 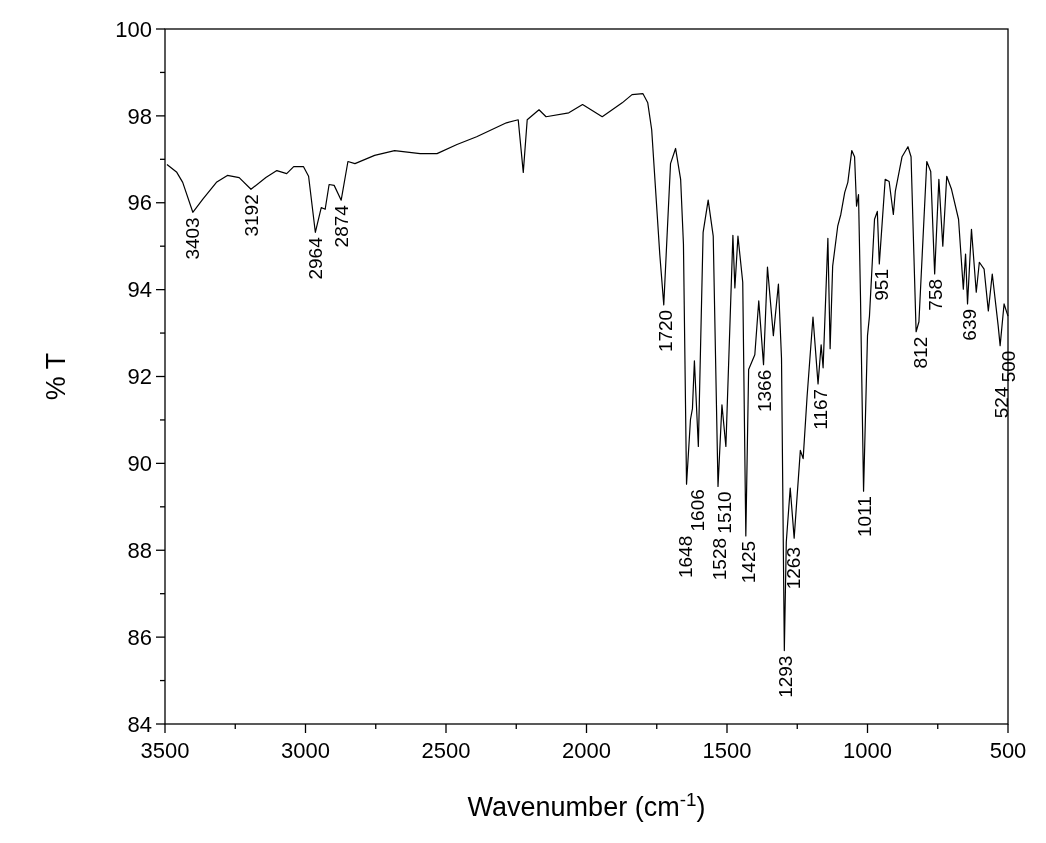 I want to click on annotation: 1425, so click(x=748, y=562).